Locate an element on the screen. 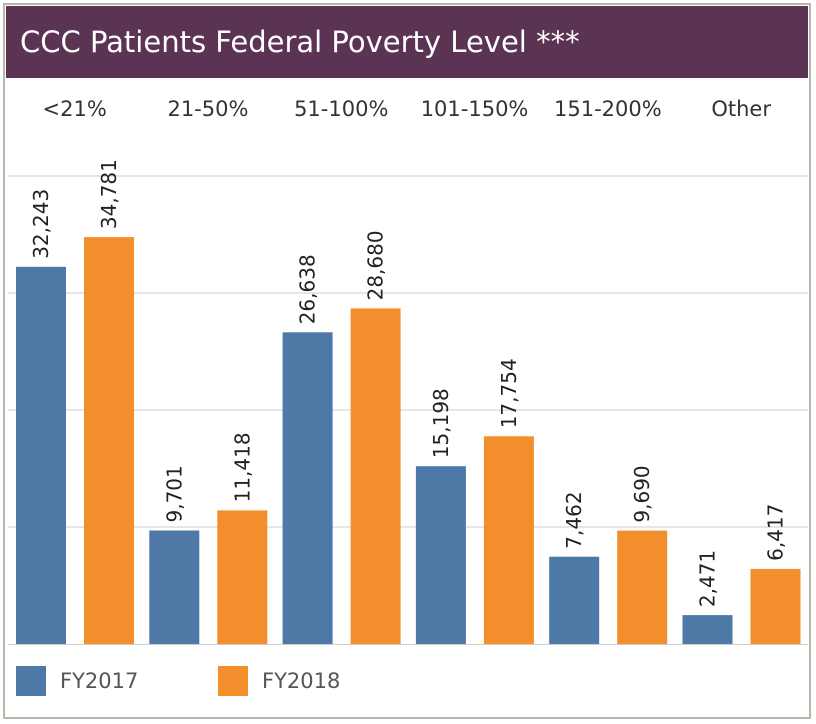  data-label: 26,638 is located at coordinates (308, 289).